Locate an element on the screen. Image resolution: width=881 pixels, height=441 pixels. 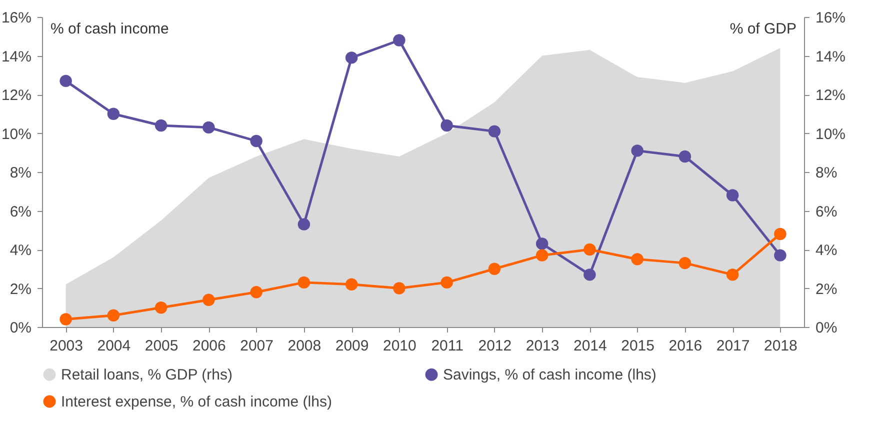
y2-axis-title: % of GDP is located at coordinates (763, 29).